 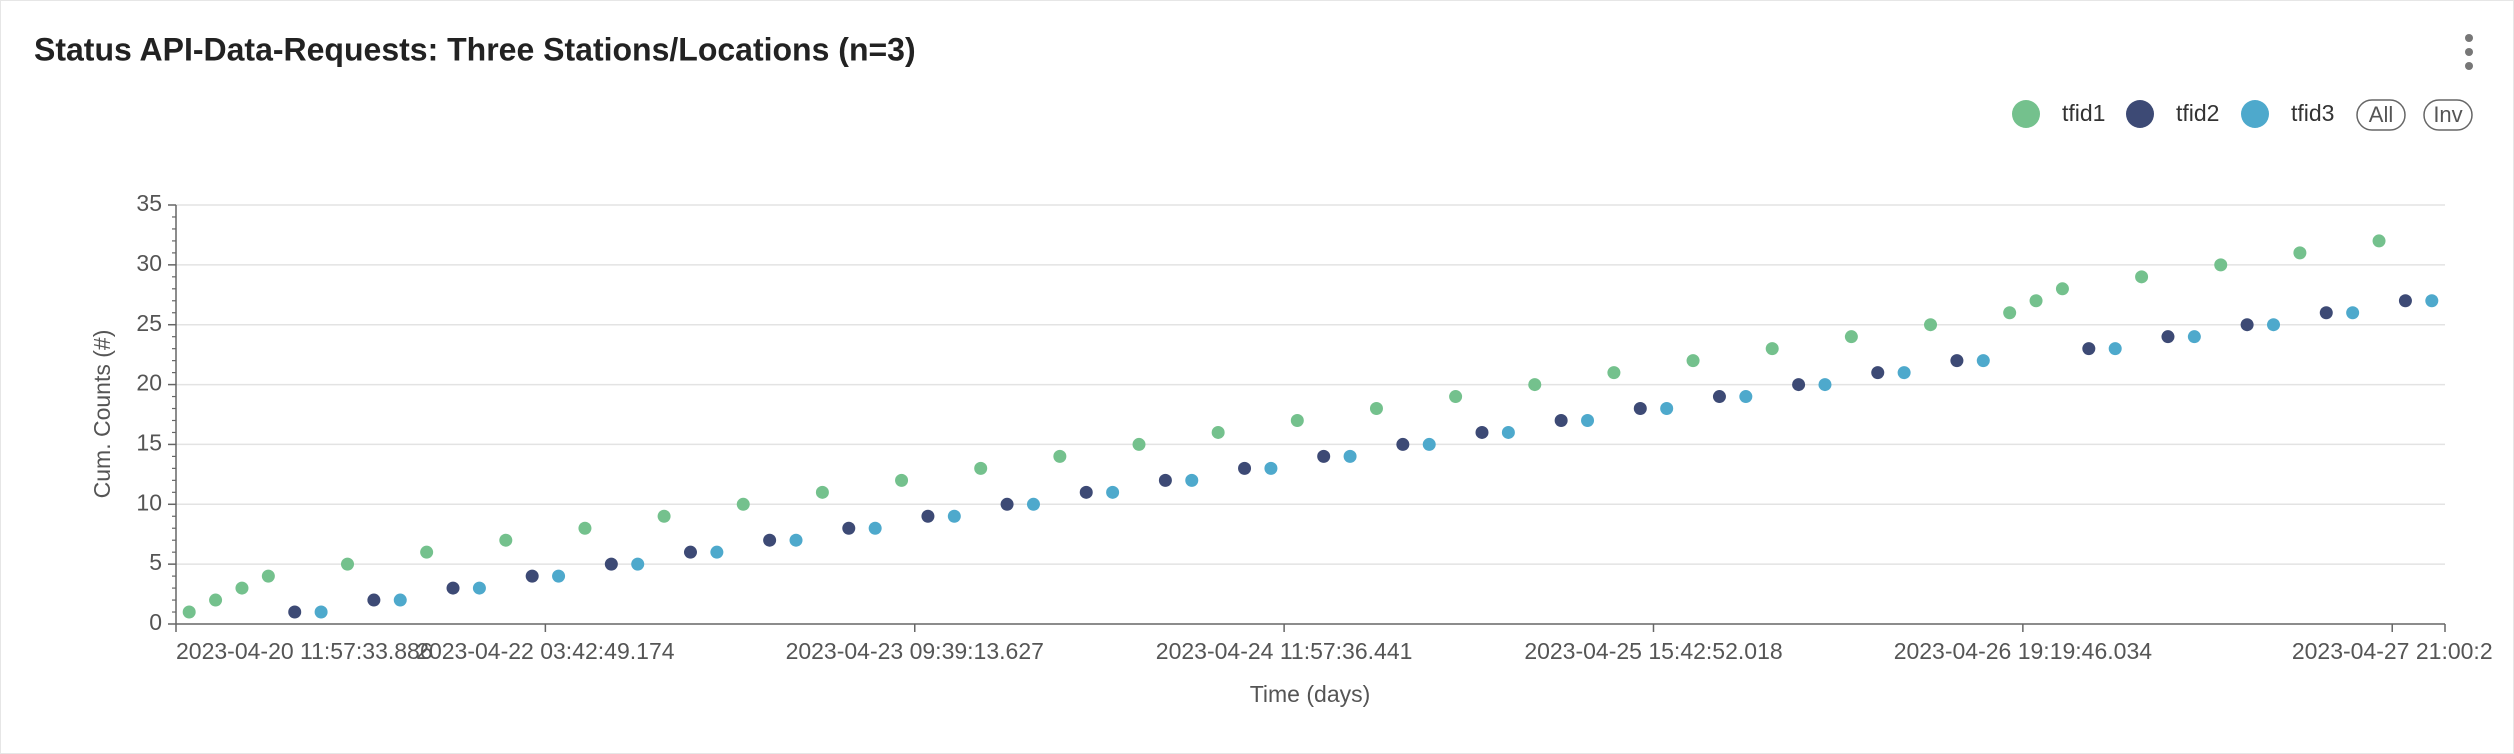 What do you see at coordinates (149, 263) in the screenshot?
I see `y-tick-label: 30` at bounding box center [149, 263].